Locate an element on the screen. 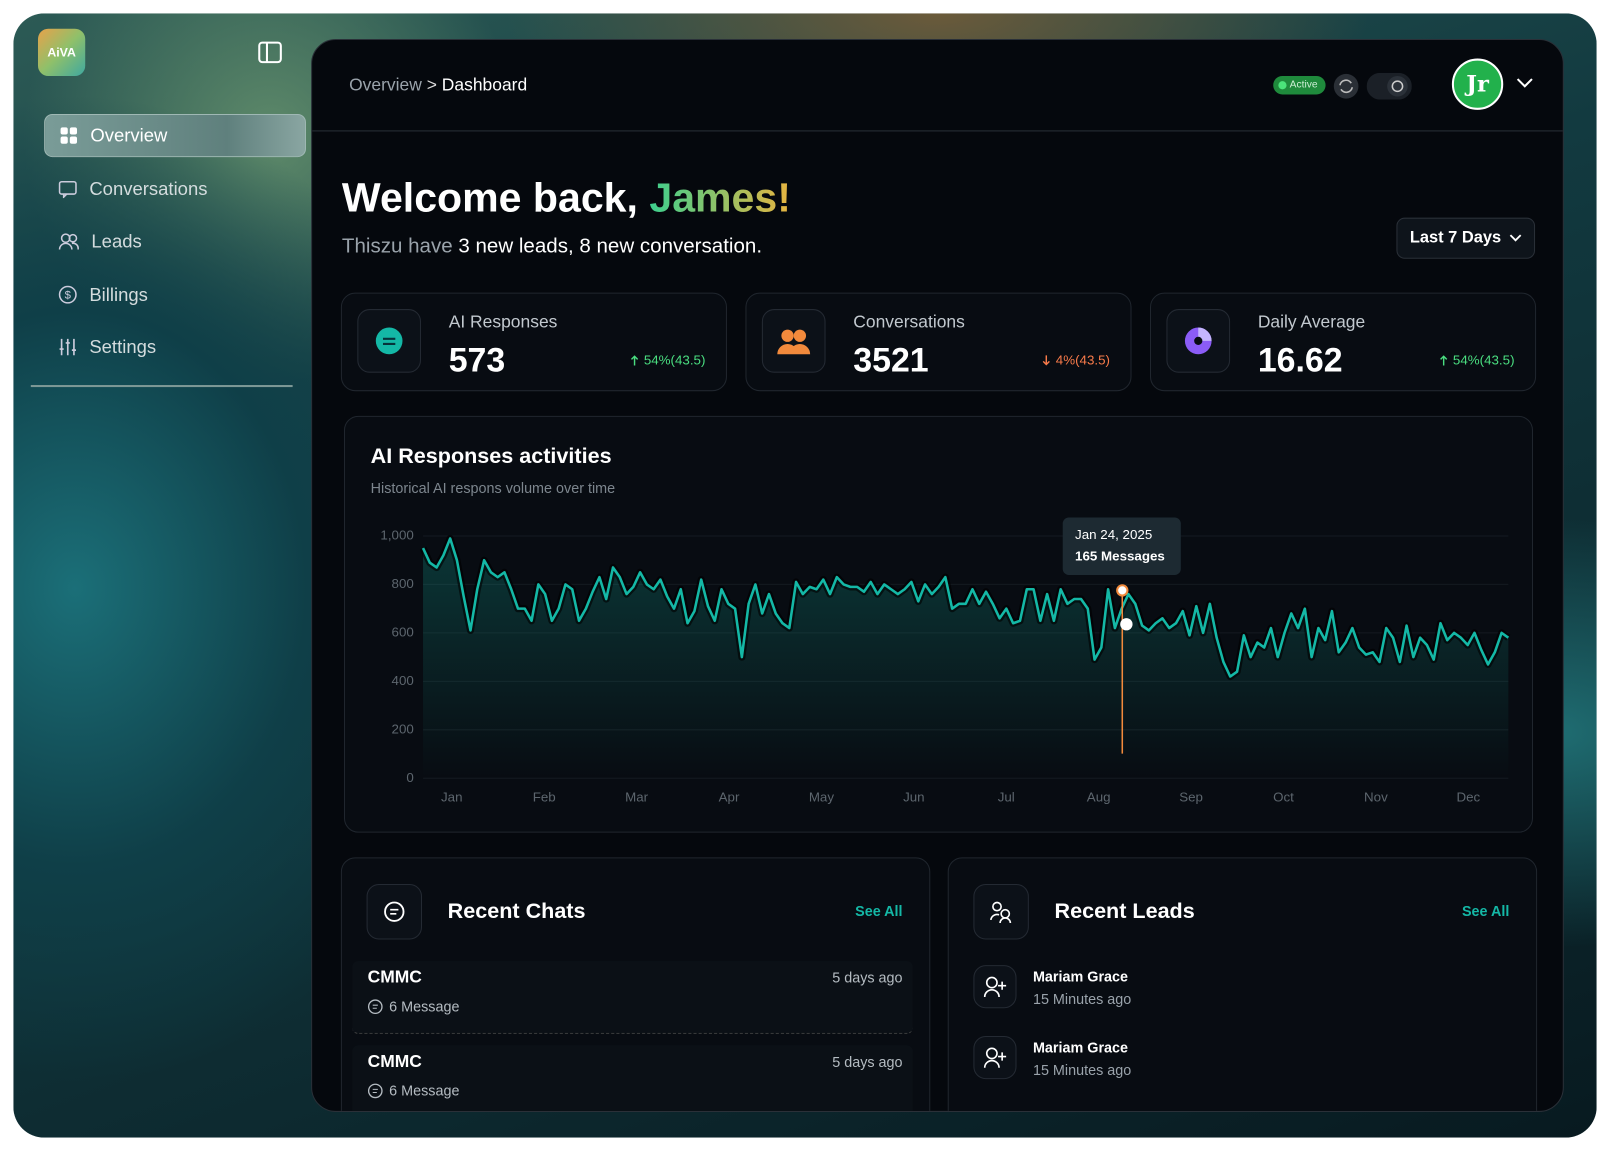  chats-title: Recent Chats is located at coordinates (516, 911).